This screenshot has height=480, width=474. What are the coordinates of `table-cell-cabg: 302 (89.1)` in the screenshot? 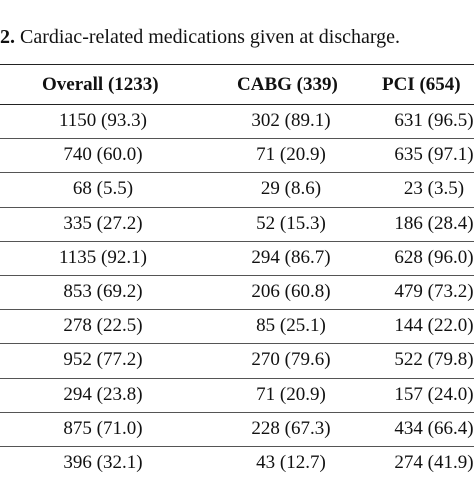 It's located at (291, 120).